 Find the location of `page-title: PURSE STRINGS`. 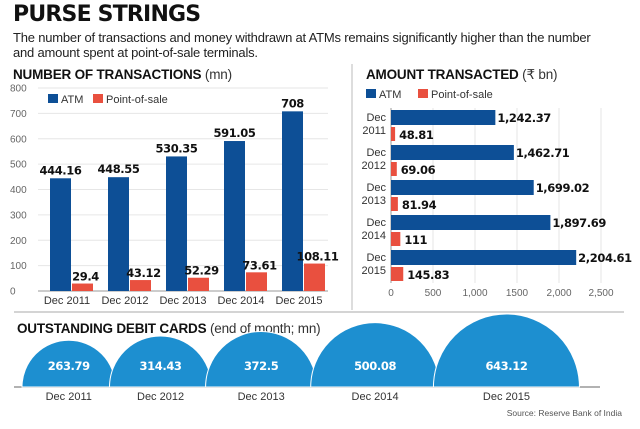

page-title: PURSE STRINGS is located at coordinates (107, 14).